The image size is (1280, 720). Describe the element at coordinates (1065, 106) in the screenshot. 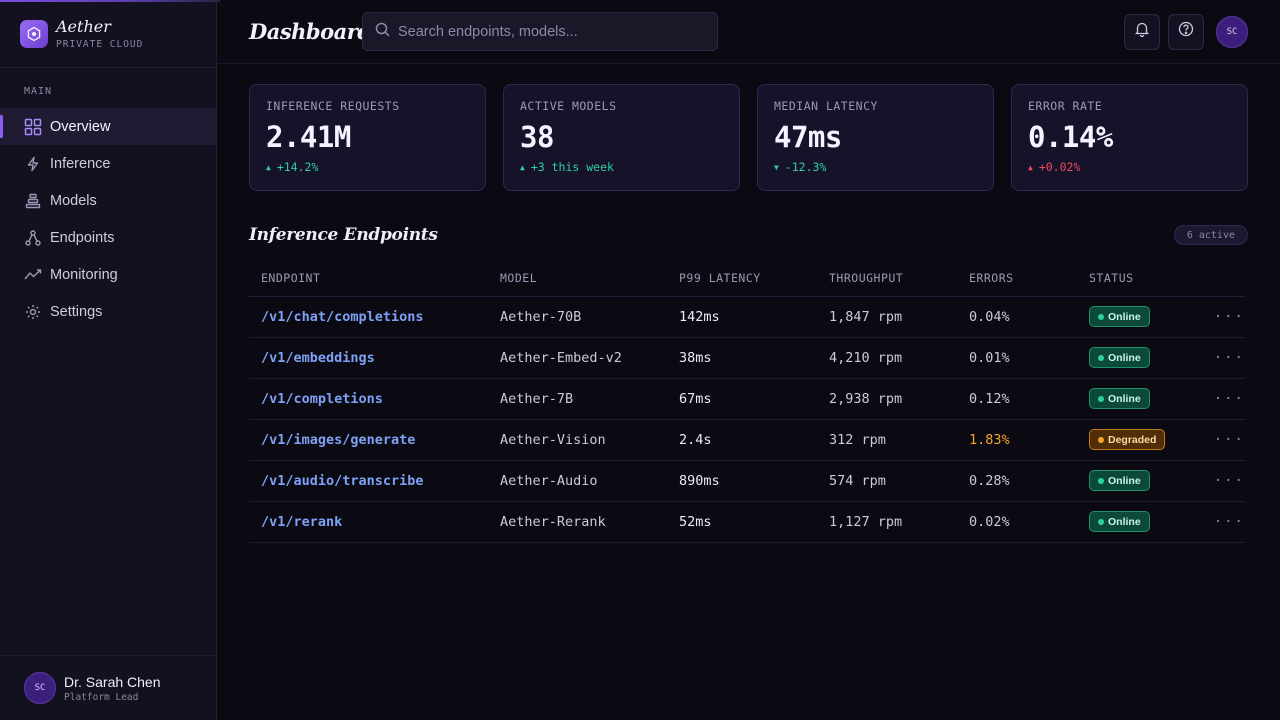

I see `stat-label: ERROR RATE` at that location.